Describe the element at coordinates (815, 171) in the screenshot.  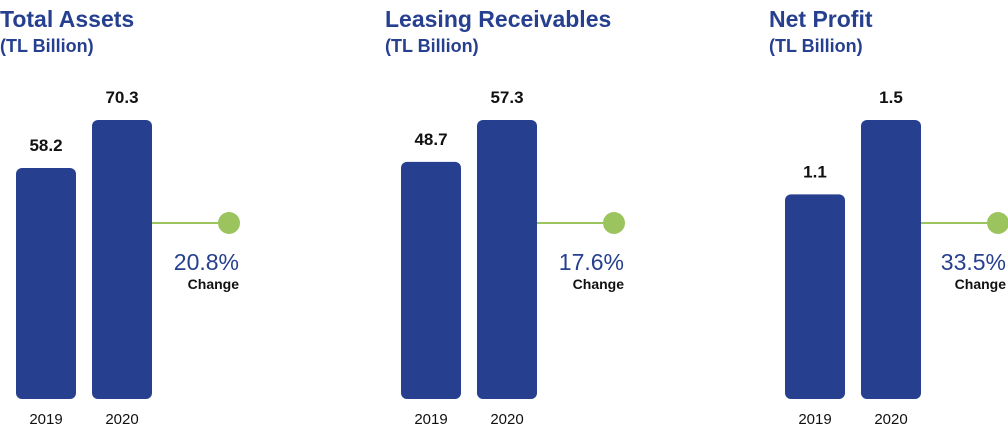
I see `value-label: 1.1` at that location.